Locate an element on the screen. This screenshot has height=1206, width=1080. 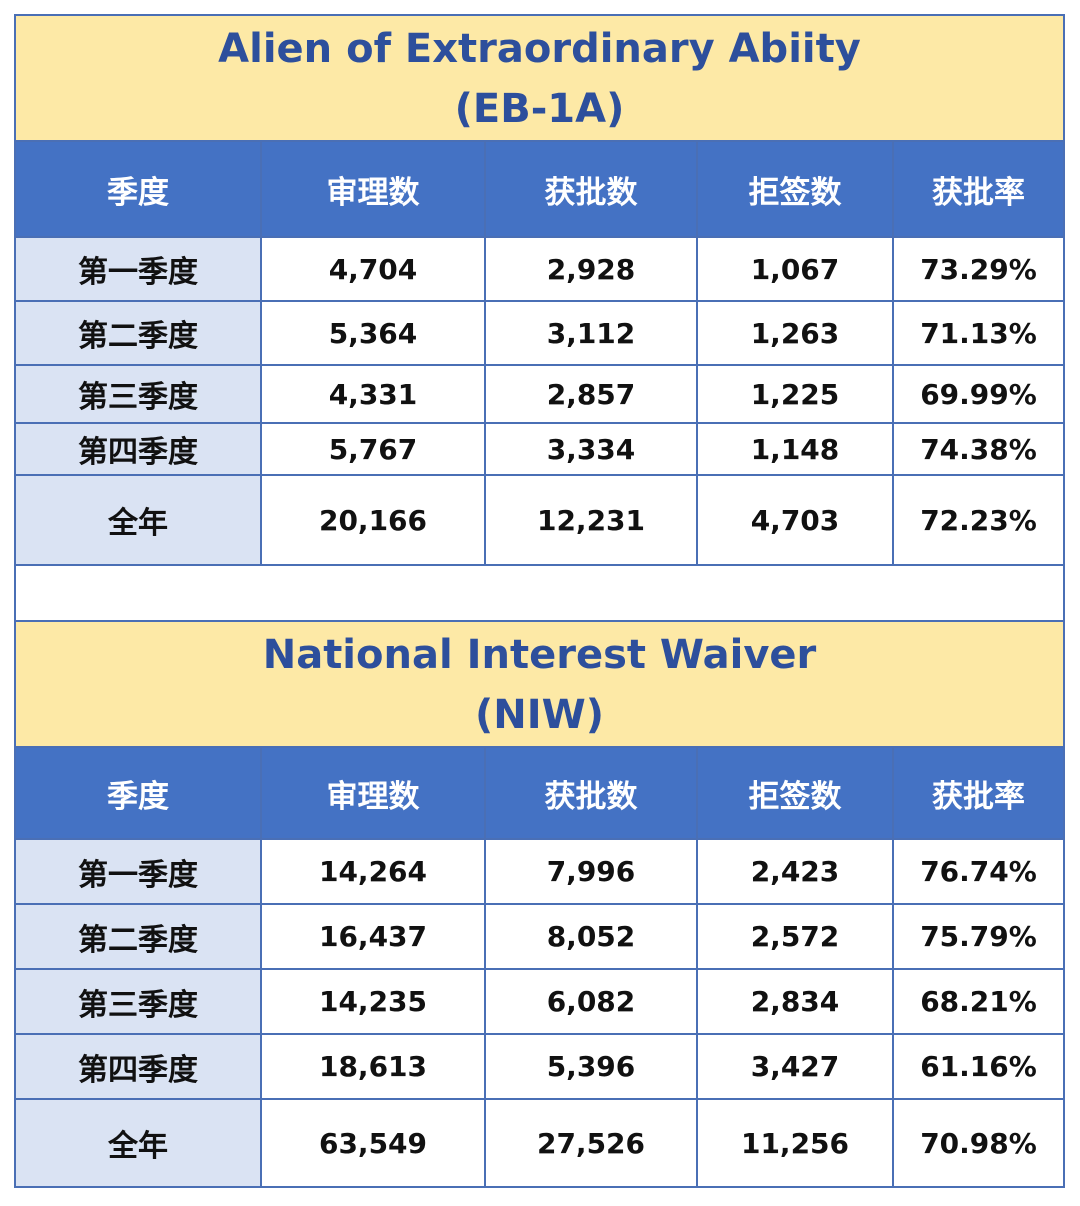
niw-title: National Interest Waiver (NIW) is located at coordinates (539, 685).